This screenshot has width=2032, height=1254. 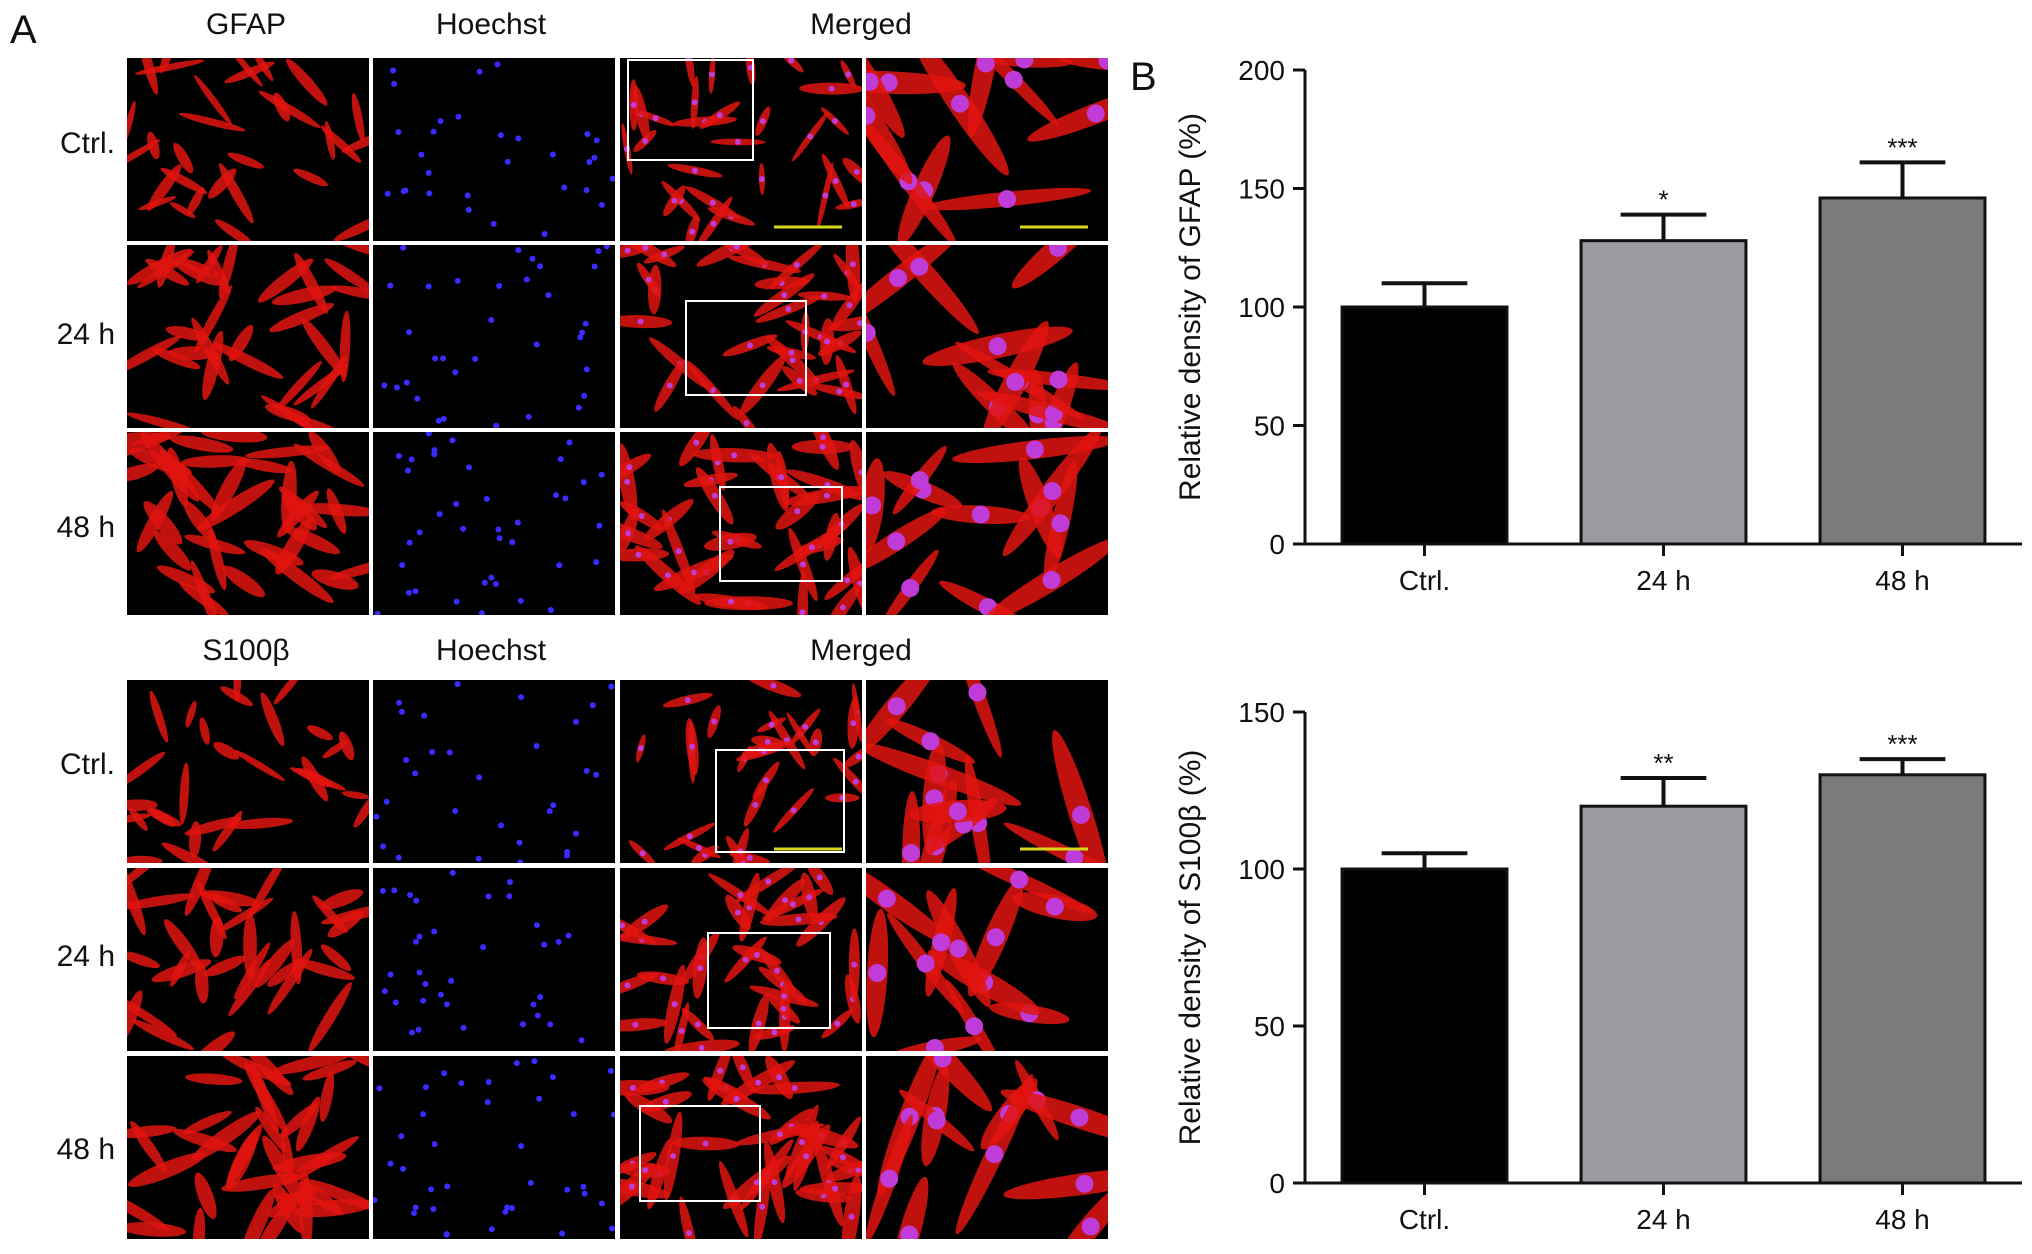 What do you see at coordinates (1190, 948) in the screenshot?
I see `y-axis-label: Relative density of S100β (%)` at bounding box center [1190, 948].